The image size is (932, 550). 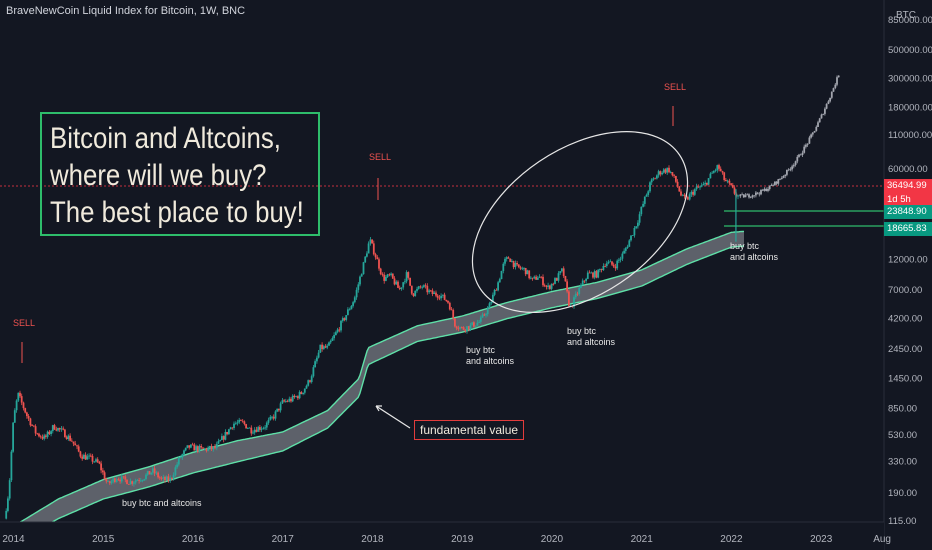 What do you see at coordinates (283, 539) in the screenshot?
I see `x-tick-label: 2017` at bounding box center [283, 539].